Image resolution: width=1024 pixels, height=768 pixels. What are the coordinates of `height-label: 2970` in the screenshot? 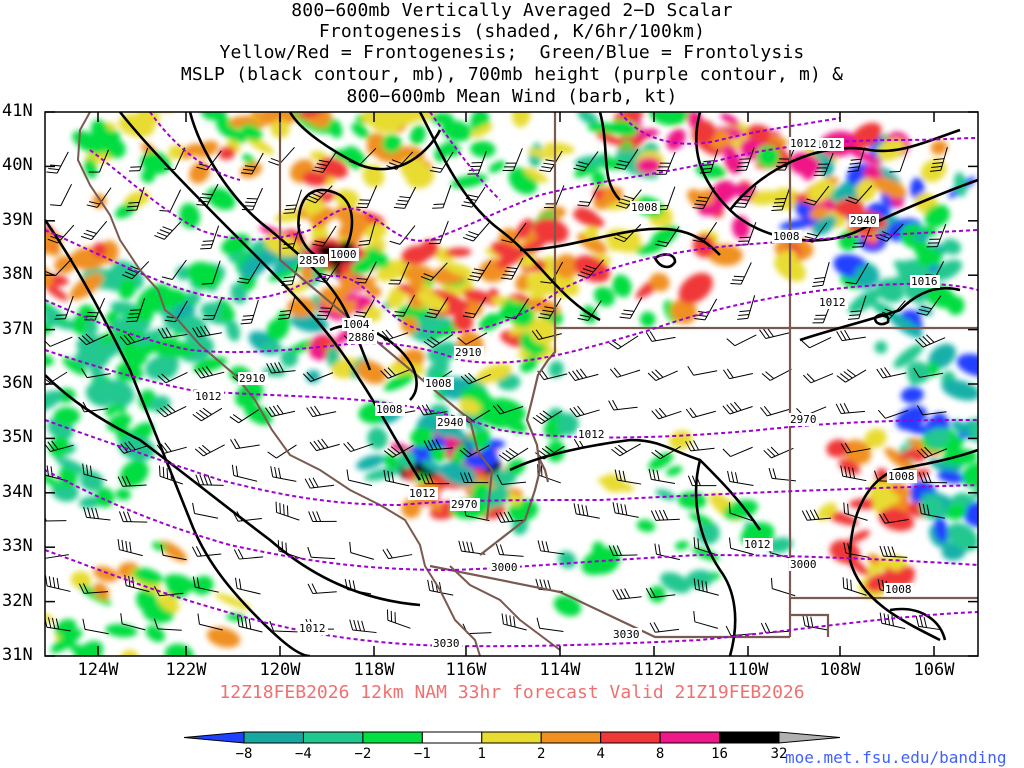 It's located at (803, 419).